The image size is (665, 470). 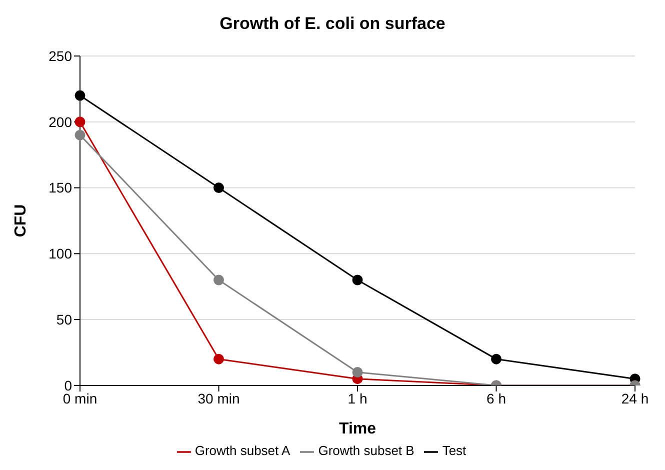 I want to click on y-tick-label: 100, so click(x=60, y=254).